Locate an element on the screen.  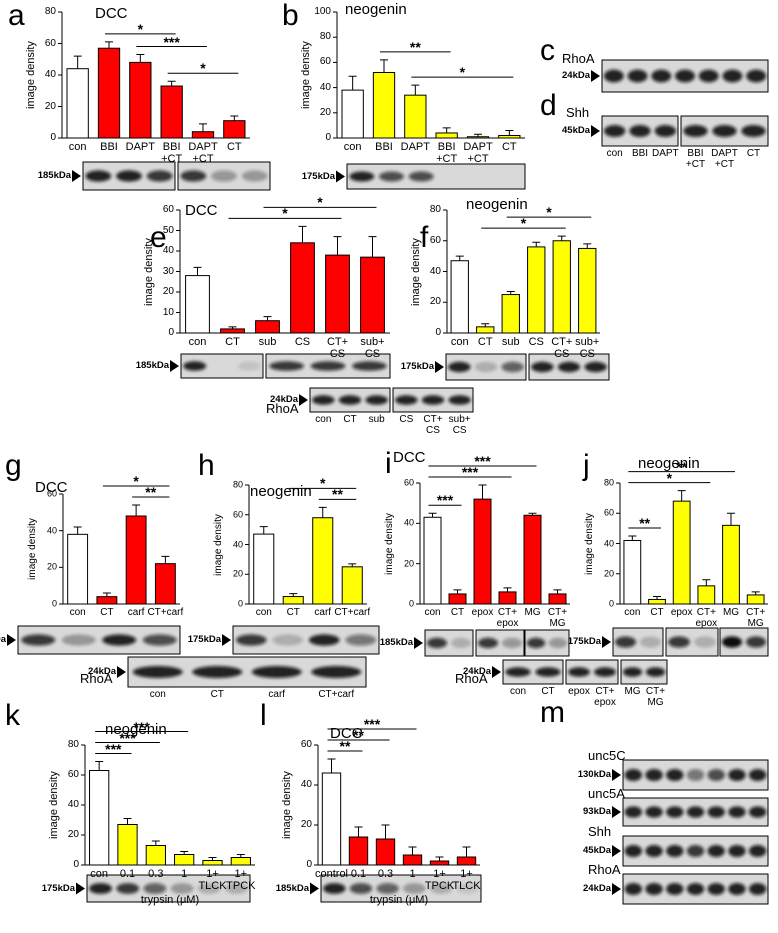
x-tick-label: 1 is located at coordinates (184, 874).